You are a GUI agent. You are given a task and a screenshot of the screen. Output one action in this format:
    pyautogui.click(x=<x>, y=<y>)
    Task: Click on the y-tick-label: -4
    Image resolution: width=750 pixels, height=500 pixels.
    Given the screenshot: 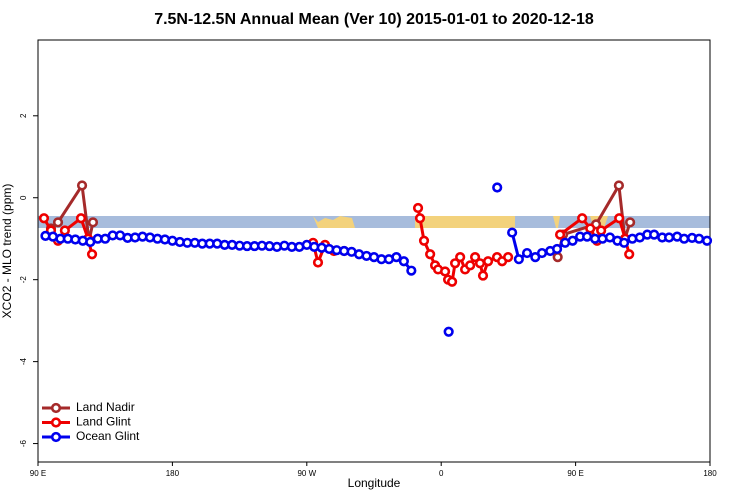 What is the action you would take?
    pyautogui.click(x=23, y=362)
    